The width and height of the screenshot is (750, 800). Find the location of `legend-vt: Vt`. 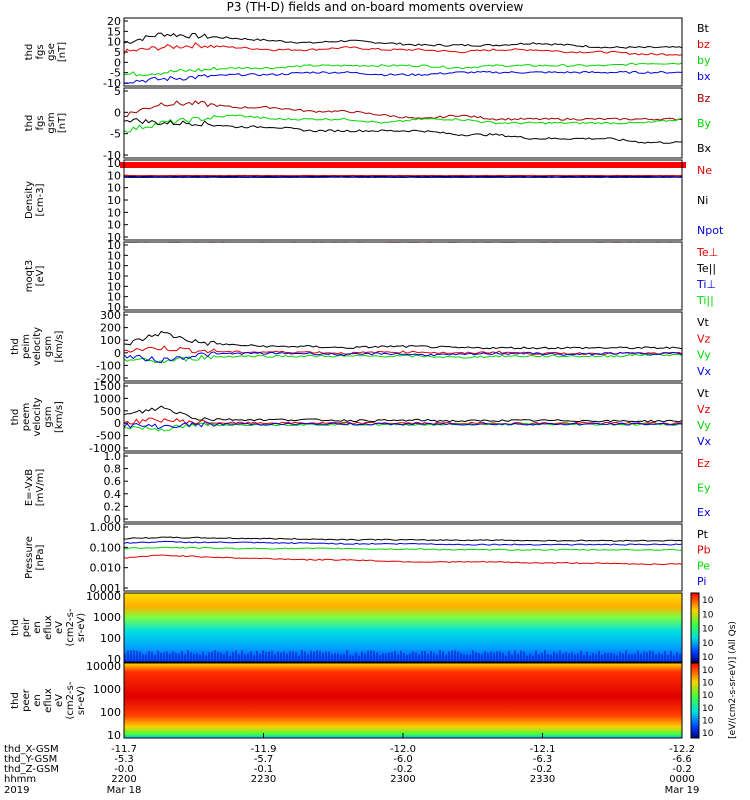

legend-vt: Vt is located at coordinates (703, 393).